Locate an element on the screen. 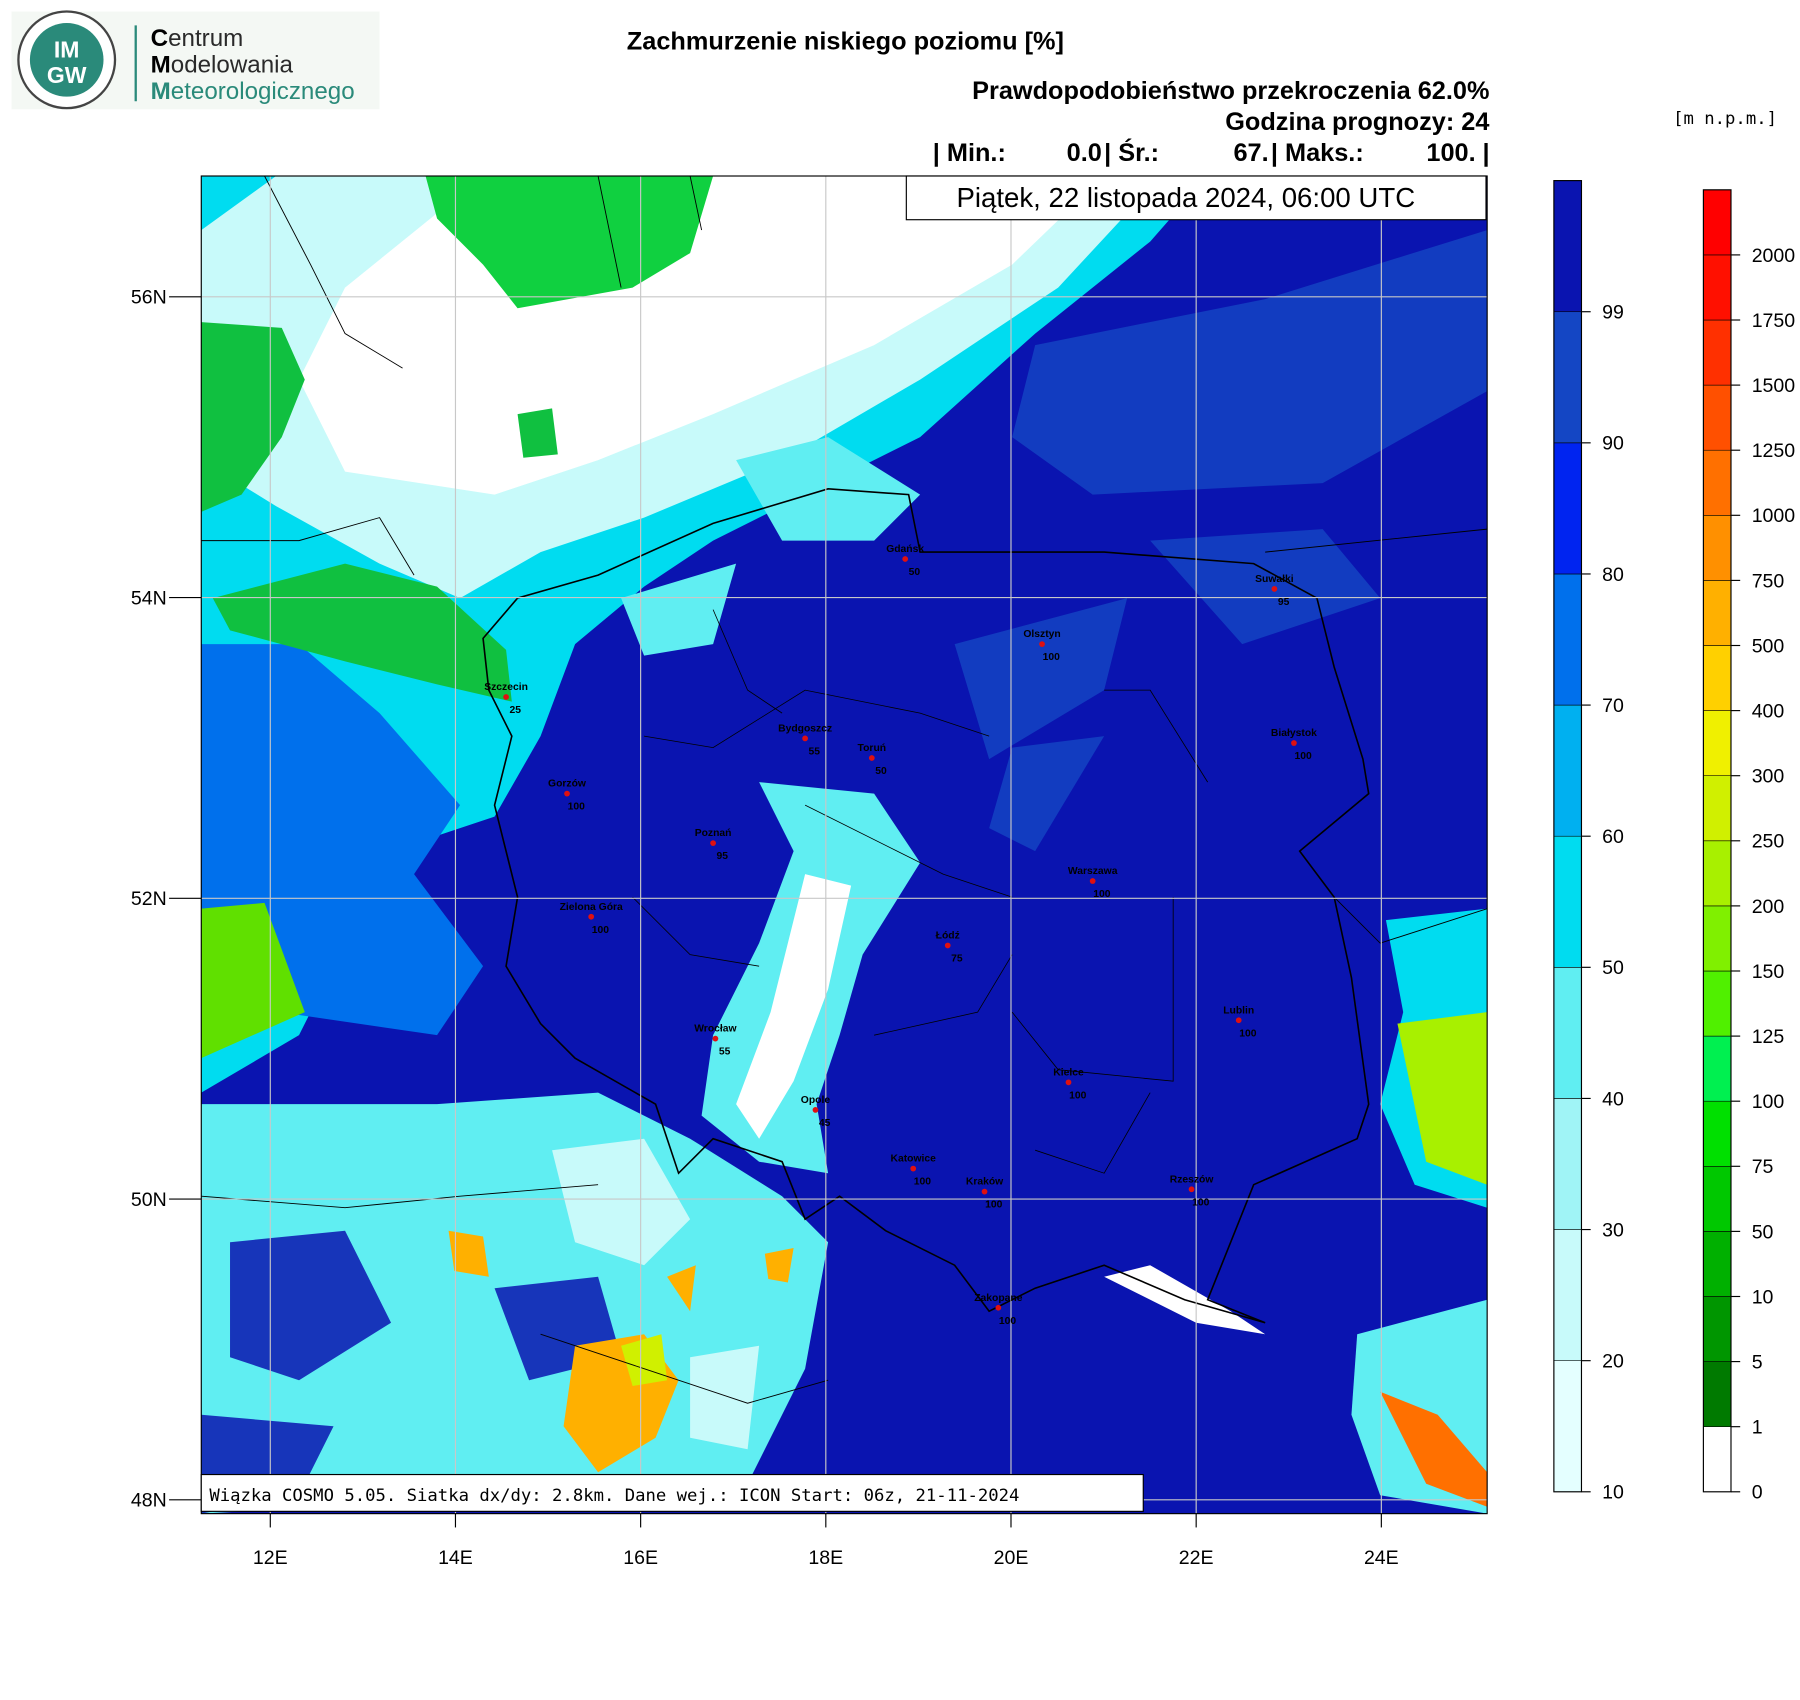 This screenshot has height=1700, width=1800. city-name: Poznań is located at coordinates (713, 833).